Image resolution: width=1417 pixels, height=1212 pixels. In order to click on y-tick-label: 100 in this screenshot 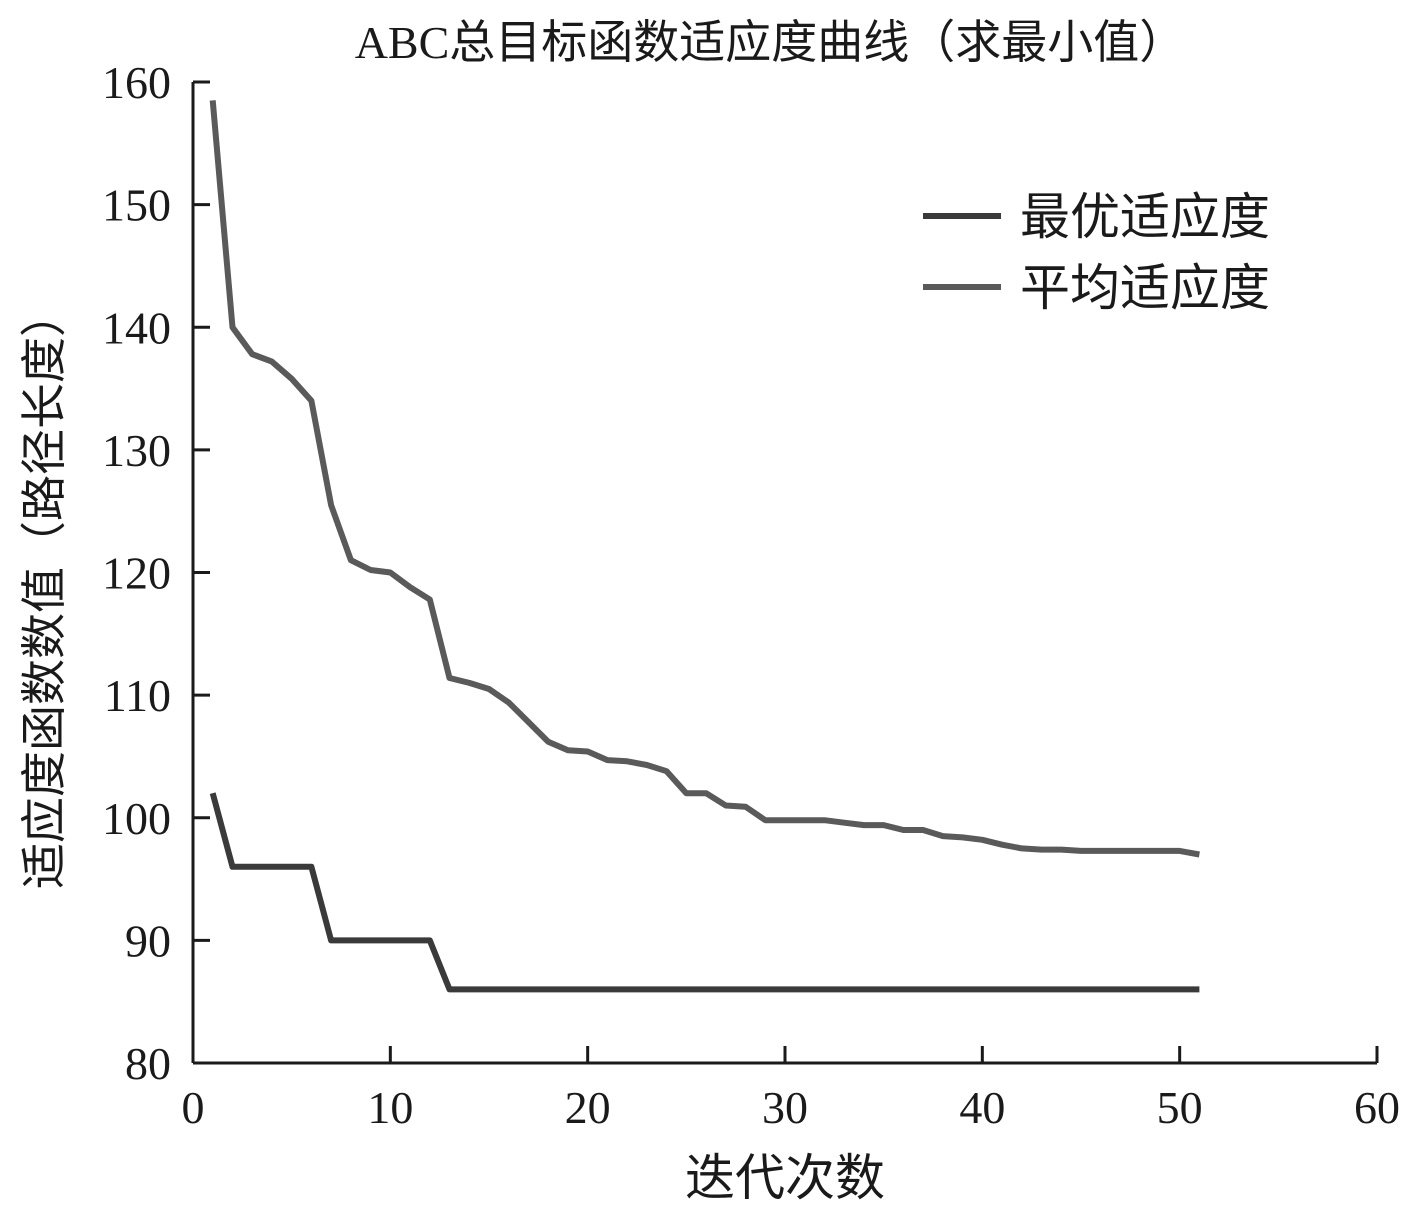, I will do `click(136, 818)`.